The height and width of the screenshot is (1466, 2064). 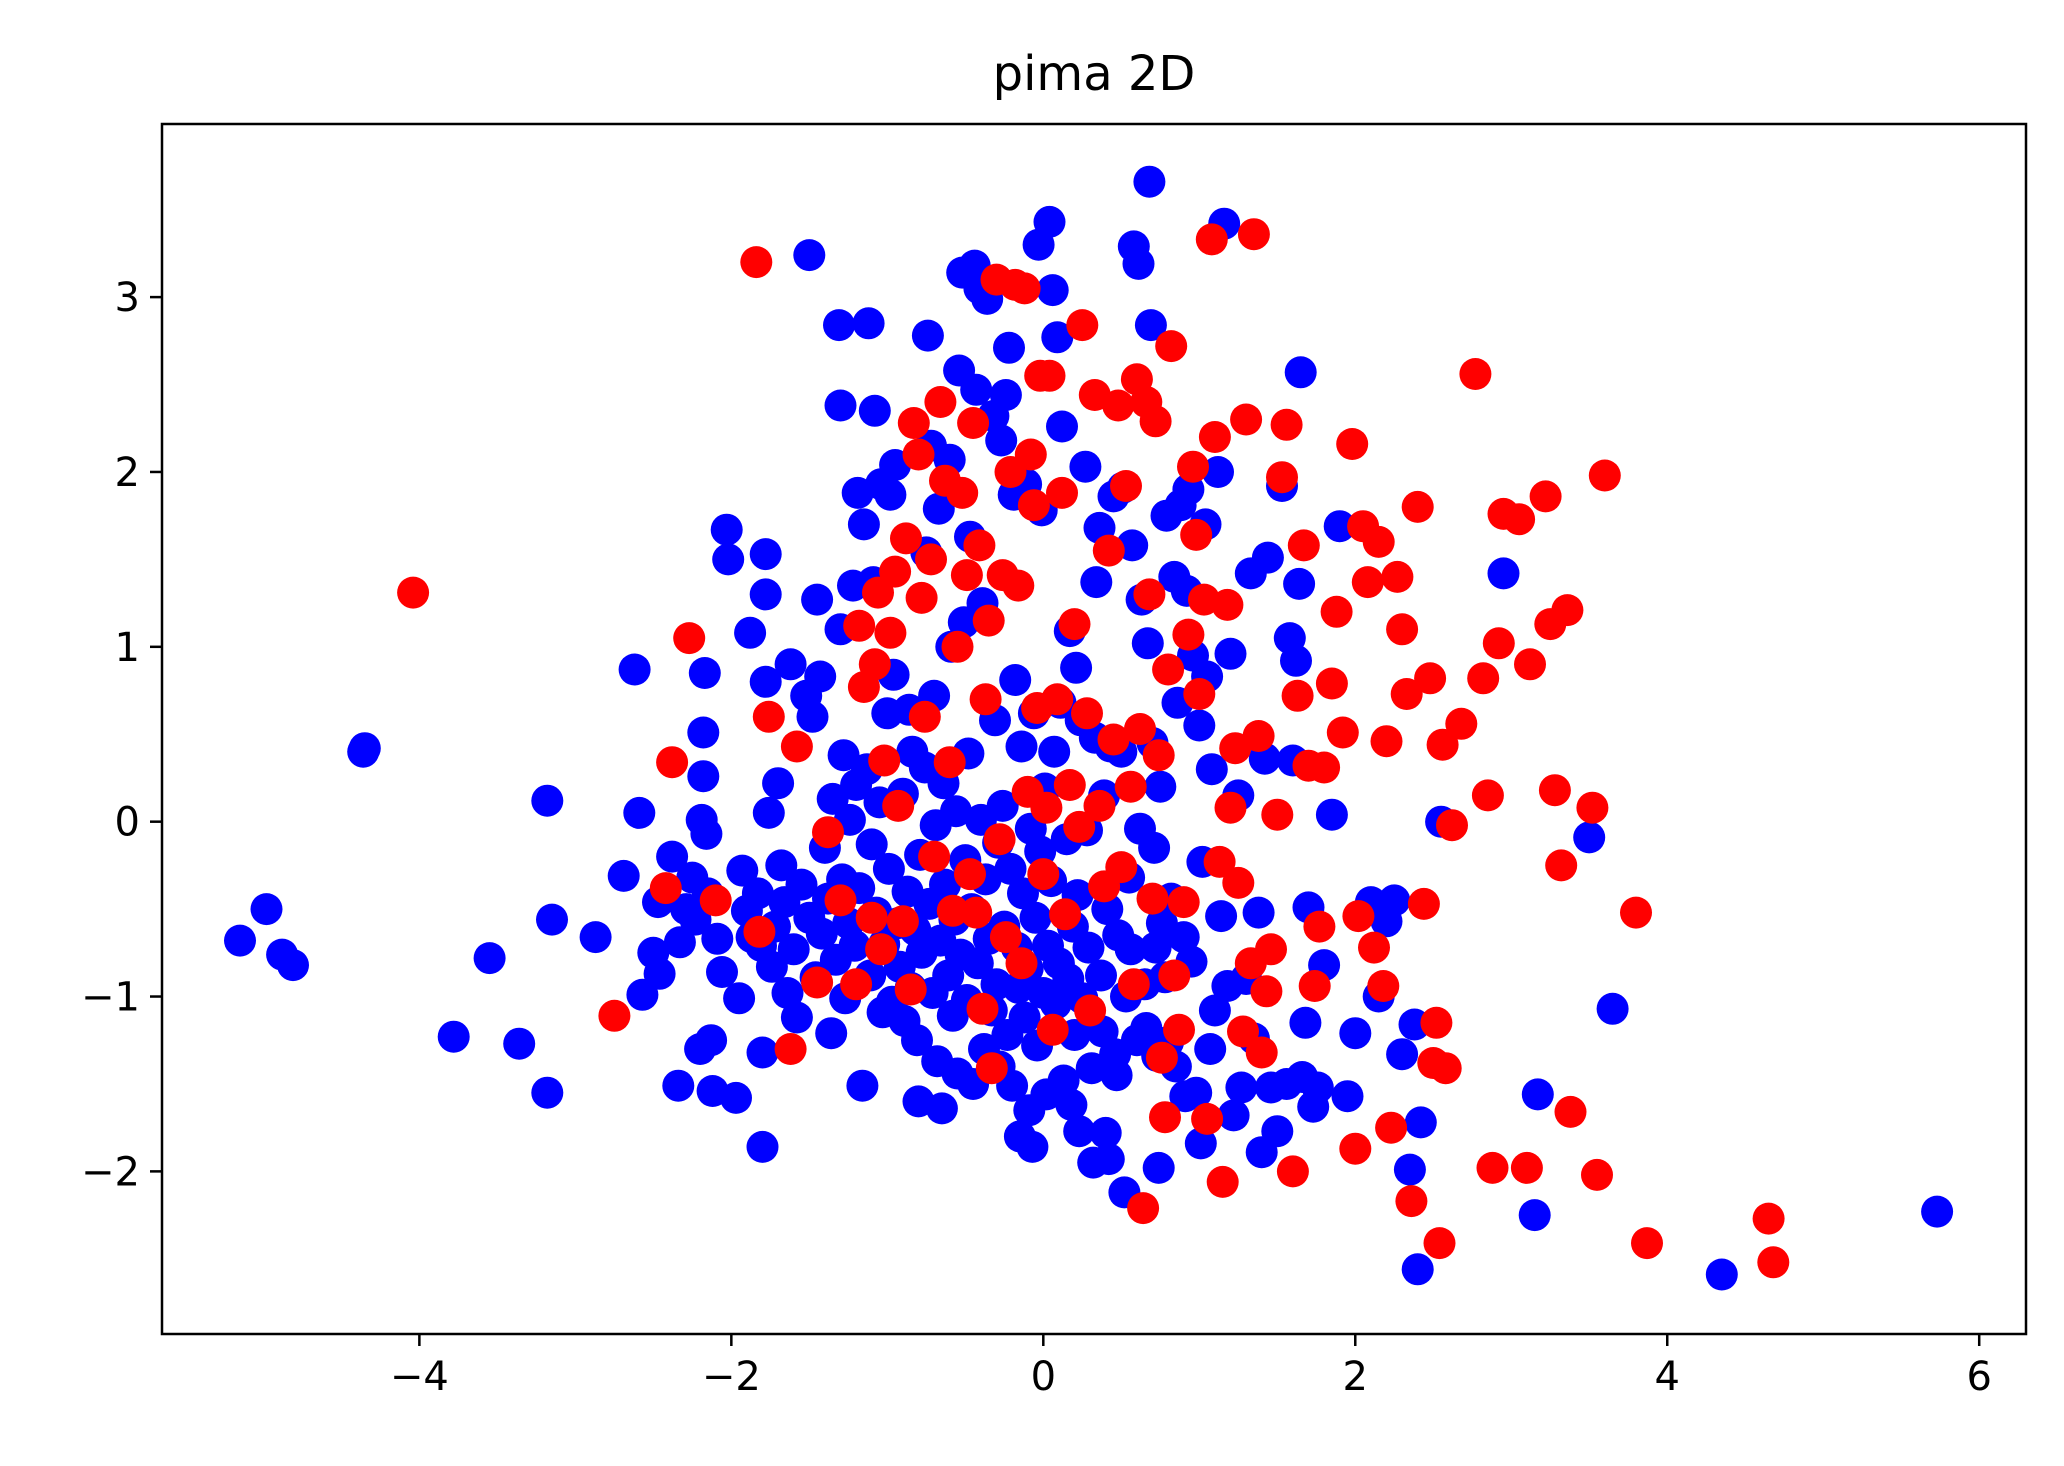 I want to click on y-tick-label: 0, so click(x=127, y=823).